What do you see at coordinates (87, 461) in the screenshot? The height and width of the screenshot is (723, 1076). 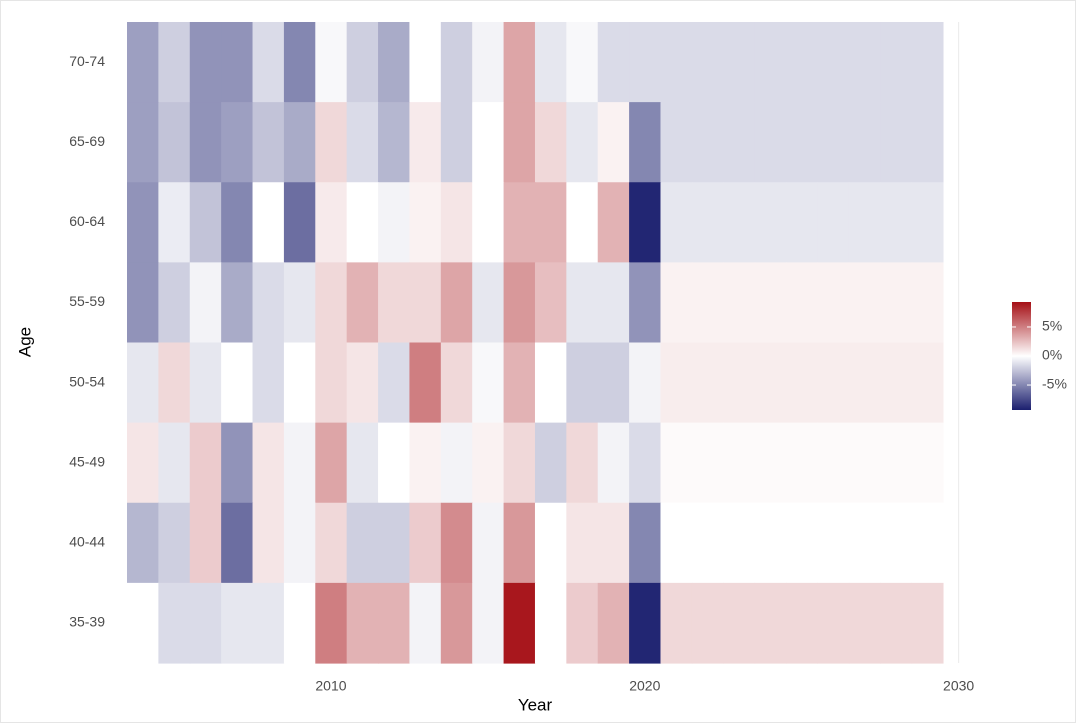 I see `y-tick-label: 45-49` at bounding box center [87, 461].